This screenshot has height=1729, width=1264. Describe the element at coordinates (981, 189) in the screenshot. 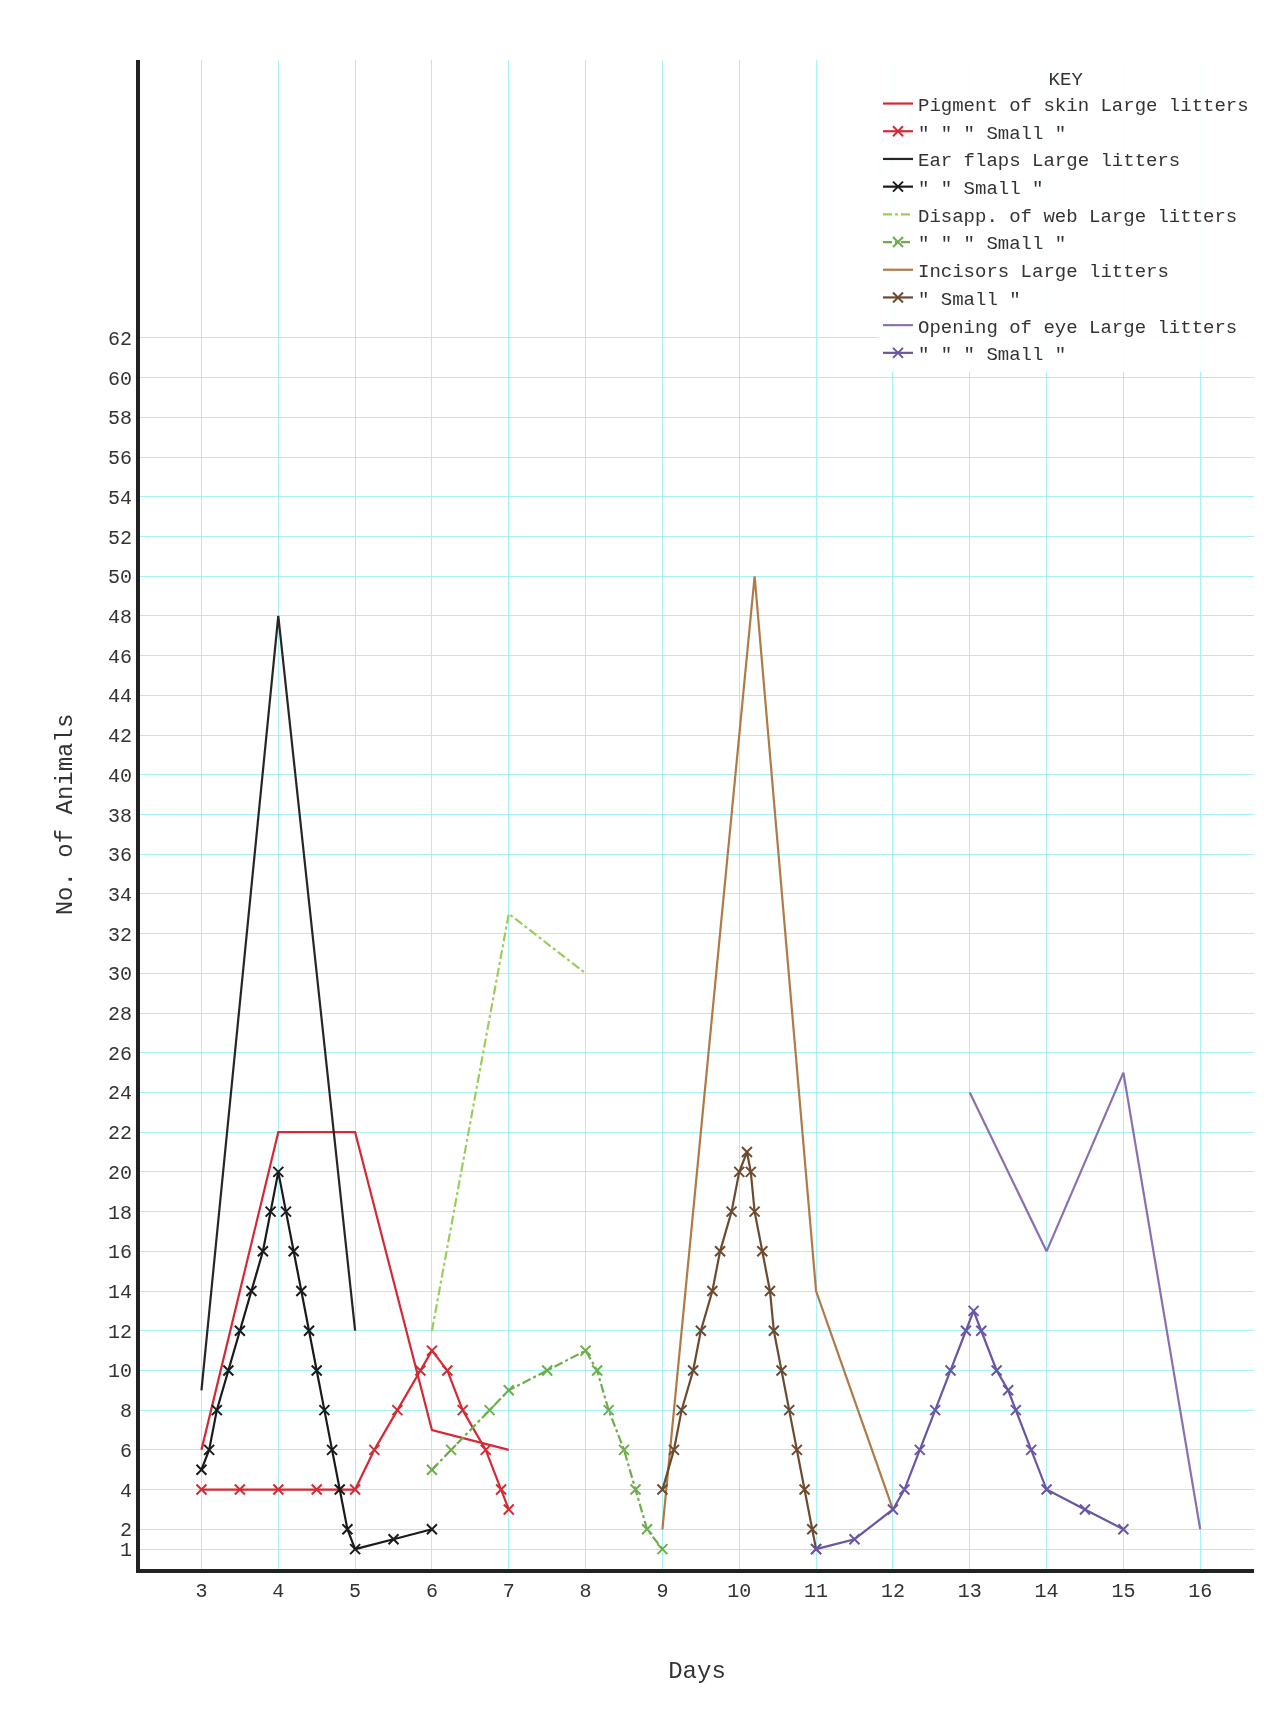

I see `legend-label: " " Small "` at that location.